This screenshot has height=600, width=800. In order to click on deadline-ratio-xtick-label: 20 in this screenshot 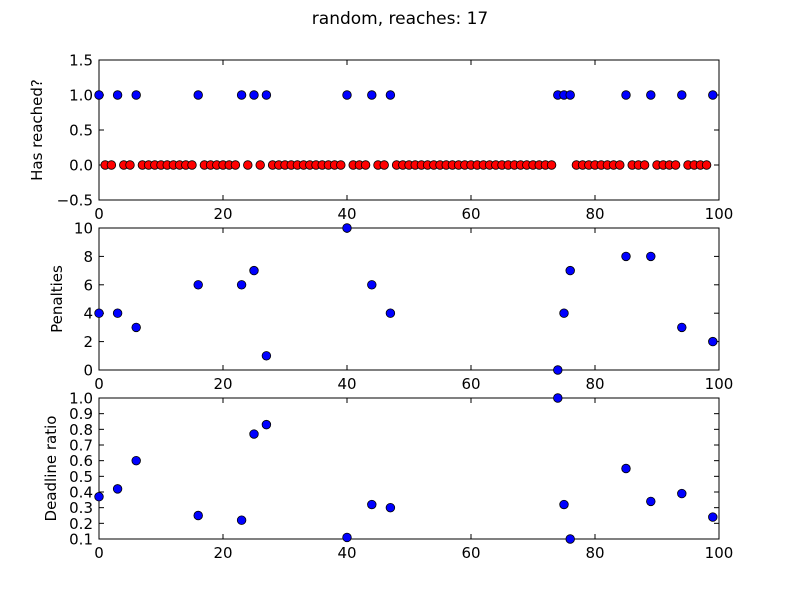, I will do `click(222, 553)`.